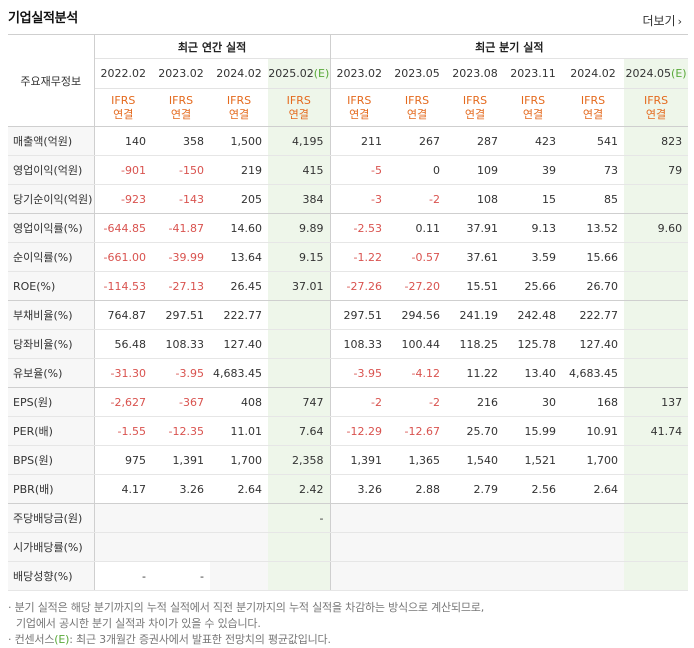 The height and width of the screenshot is (648, 694). I want to click on table-cell: 241.19, so click(475, 315).